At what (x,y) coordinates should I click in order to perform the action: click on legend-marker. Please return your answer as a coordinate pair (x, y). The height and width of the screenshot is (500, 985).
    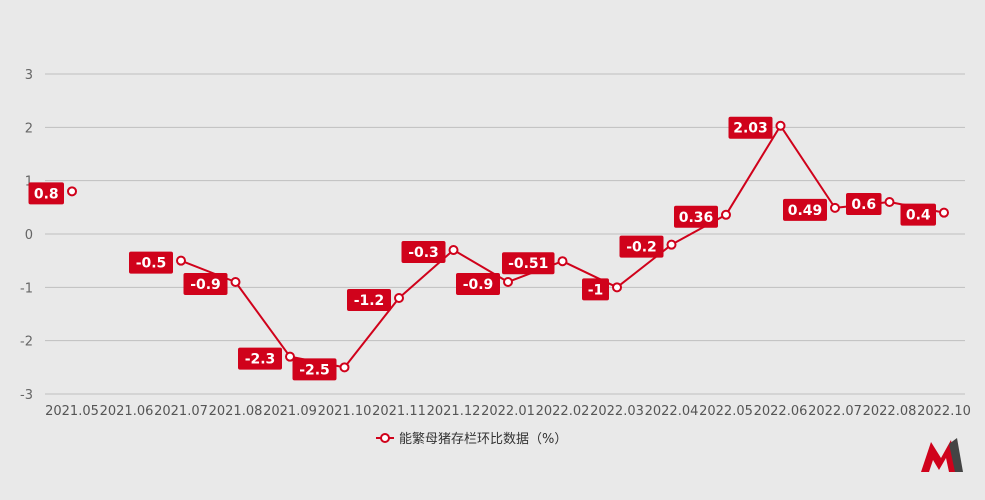
    Looking at the image, I should click on (385, 438).